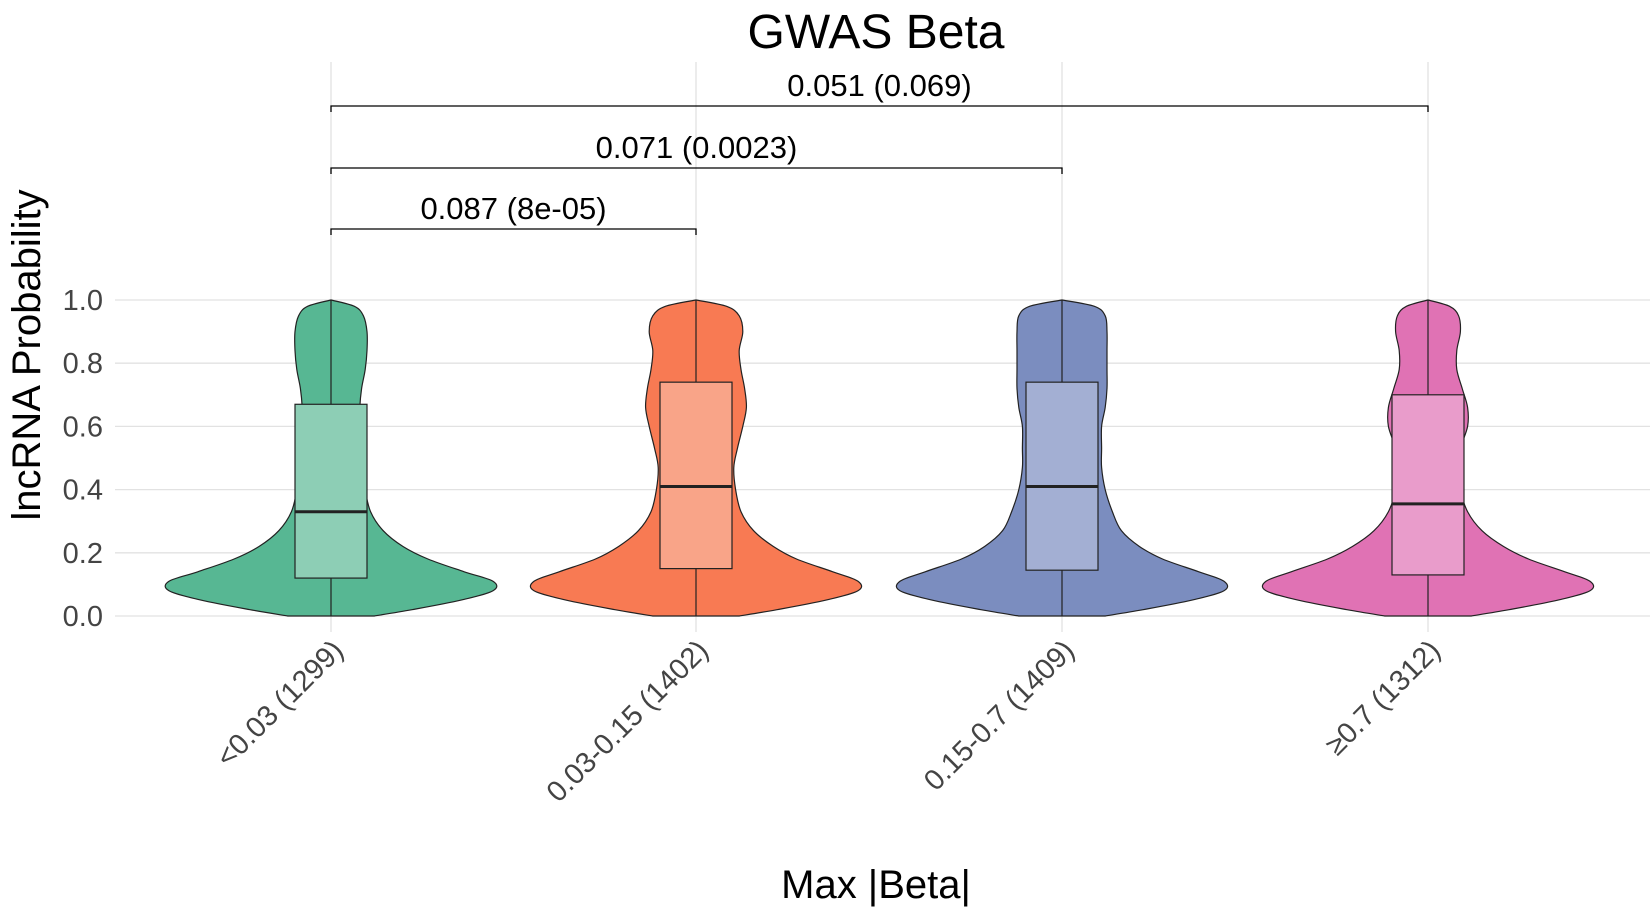  What do you see at coordinates (876, 32) in the screenshot?
I see `chart-title: GWAS Beta` at bounding box center [876, 32].